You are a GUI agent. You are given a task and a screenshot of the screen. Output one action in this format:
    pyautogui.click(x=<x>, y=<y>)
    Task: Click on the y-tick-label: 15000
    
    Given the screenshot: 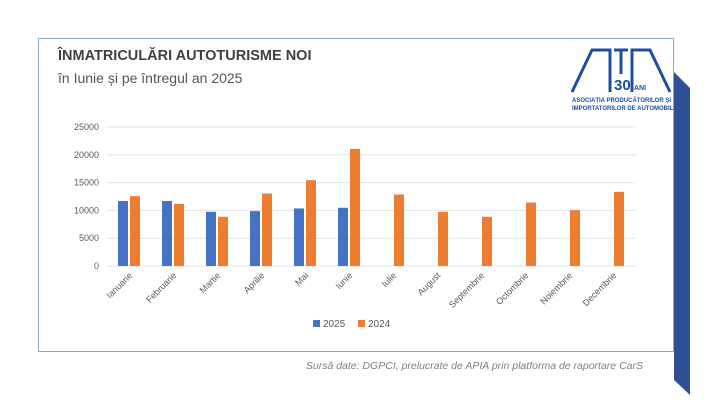 What is the action you would take?
    pyautogui.click(x=86, y=183)
    